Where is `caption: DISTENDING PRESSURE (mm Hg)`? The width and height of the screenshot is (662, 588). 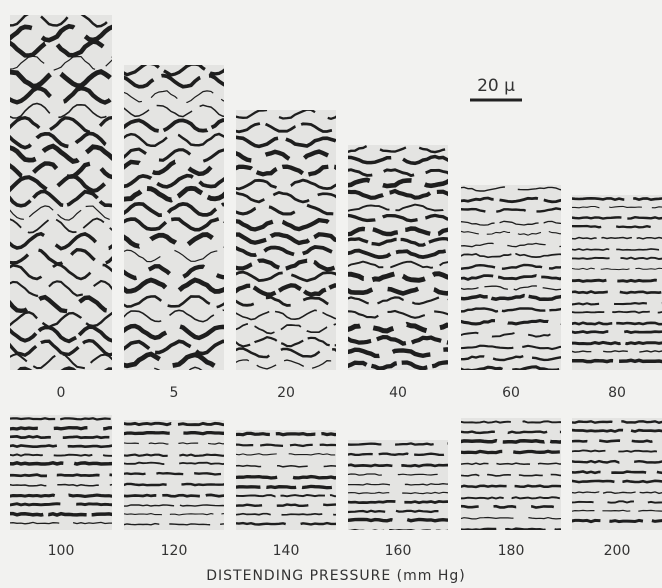 caption: DISTENDING PRESSURE (mm Hg) is located at coordinates (335, 576).